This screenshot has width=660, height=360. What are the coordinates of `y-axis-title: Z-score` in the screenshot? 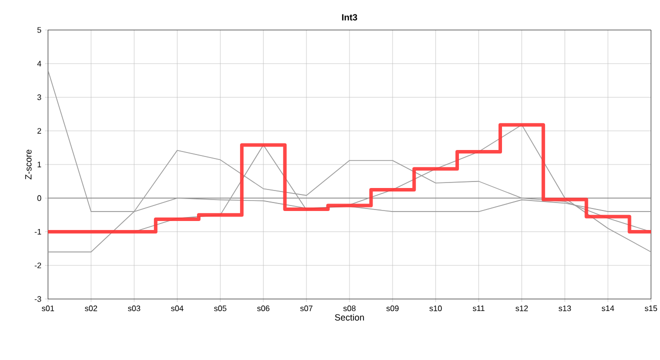 It's located at (28, 165).